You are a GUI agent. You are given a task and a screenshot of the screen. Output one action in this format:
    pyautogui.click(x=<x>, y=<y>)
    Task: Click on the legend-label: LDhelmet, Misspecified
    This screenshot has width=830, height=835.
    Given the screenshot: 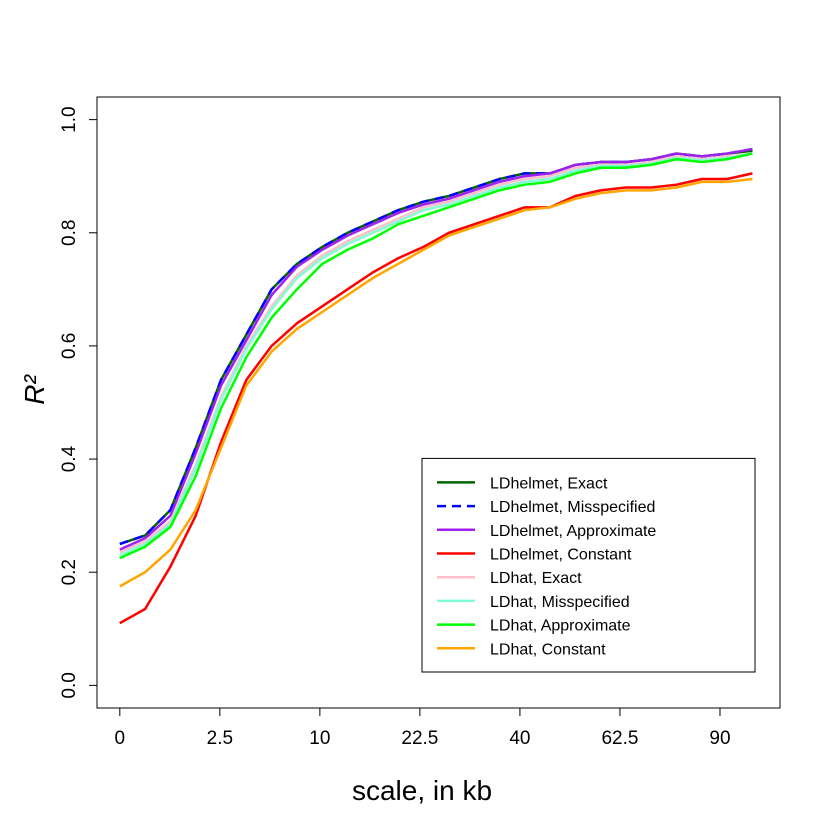 What is the action you would take?
    pyautogui.click(x=572, y=507)
    